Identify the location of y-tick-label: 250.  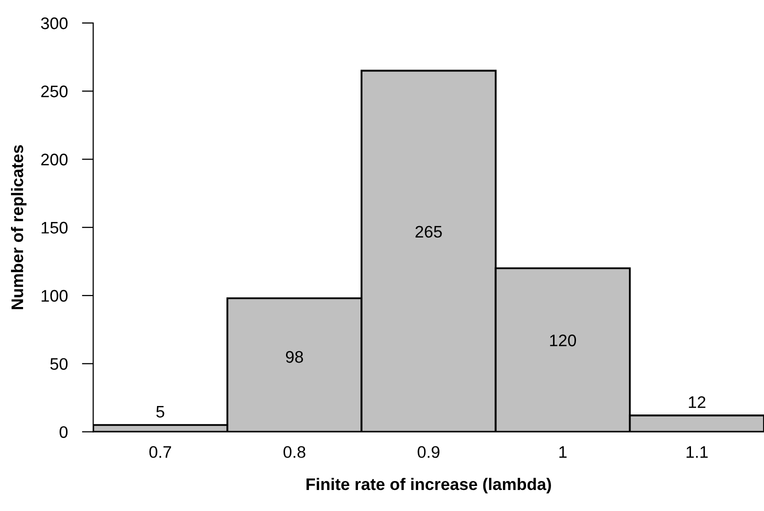
(54, 92).